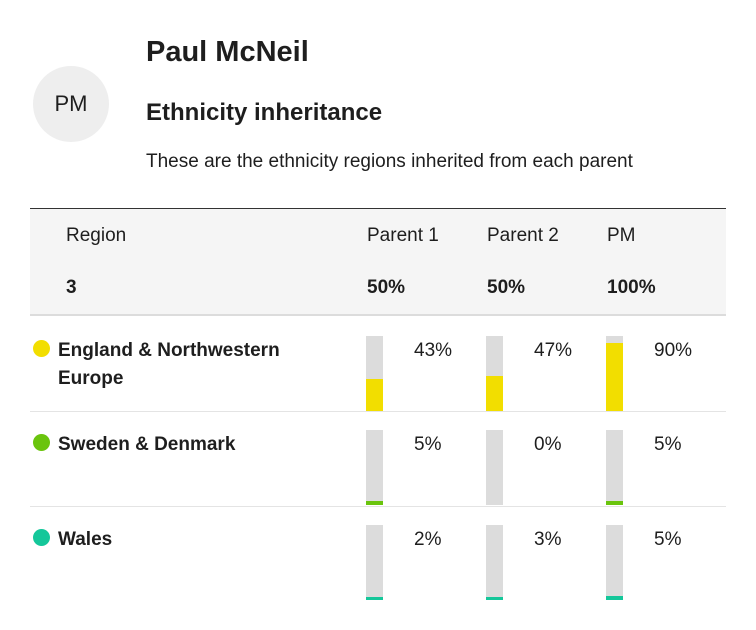 Image resolution: width=756 pixels, height=630 pixels. I want to click on page-subtitle: Ethnicity inheritance, so click(264, 112).